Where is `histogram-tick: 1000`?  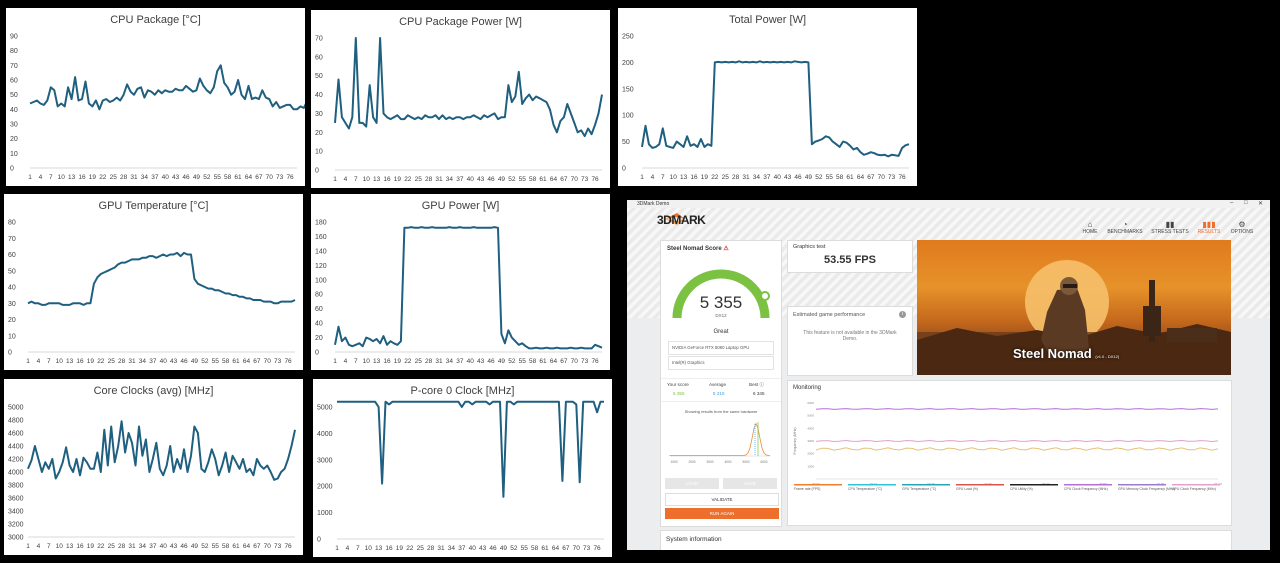 histogram-tick: 1000 is located at coordinates (673, 462).